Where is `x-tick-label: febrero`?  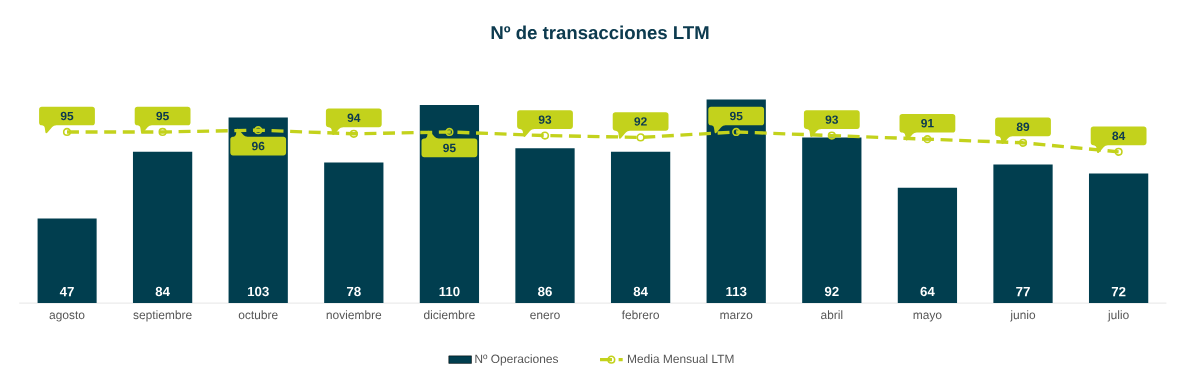 x-tick-label: febrero is located at coordinates (640, 315).